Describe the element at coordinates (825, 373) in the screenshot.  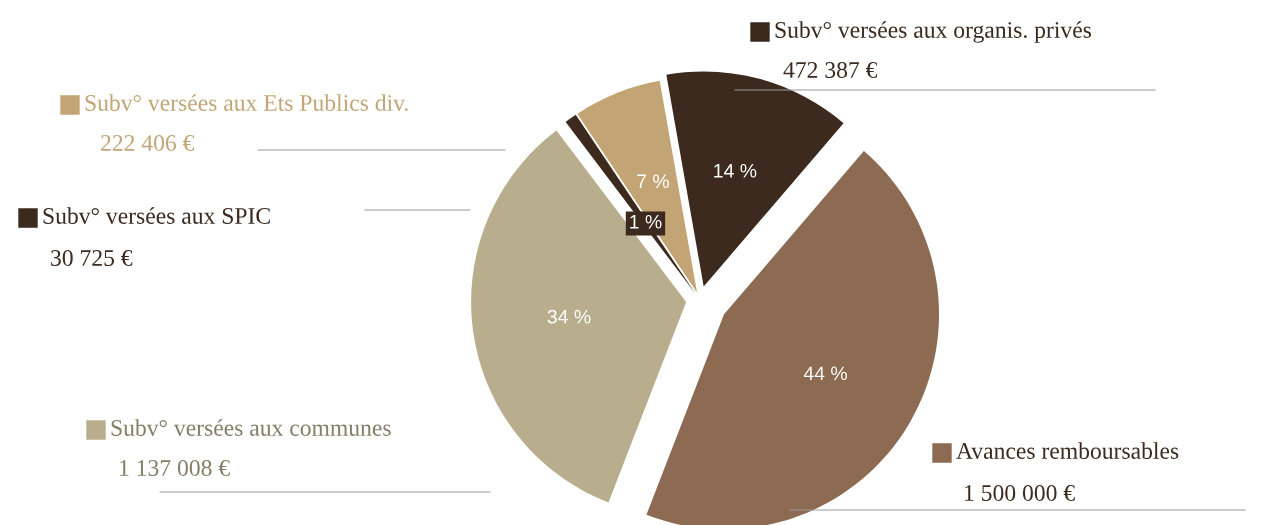
I see `text: 44 %` at that location.